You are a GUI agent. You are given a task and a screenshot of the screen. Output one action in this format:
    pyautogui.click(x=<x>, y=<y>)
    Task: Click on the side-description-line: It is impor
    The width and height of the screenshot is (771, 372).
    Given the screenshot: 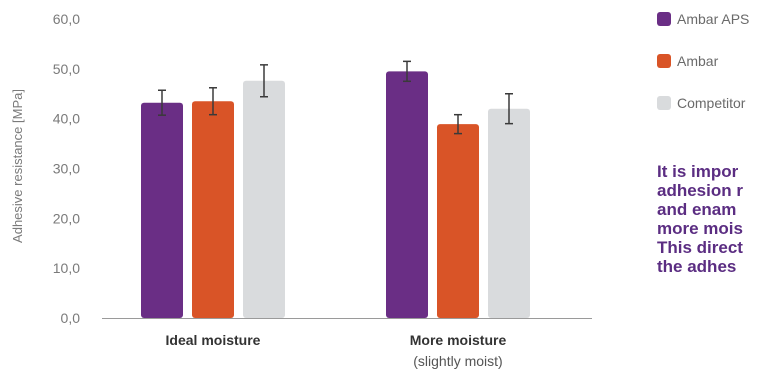 What is the action you would take?
    pyautogui.click(x=698, y=171)
    